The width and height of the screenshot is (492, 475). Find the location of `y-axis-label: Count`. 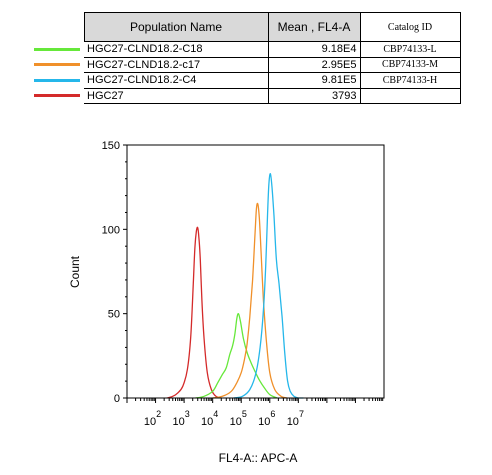

y-axis-label: Count is located at coordinates (75, 271).